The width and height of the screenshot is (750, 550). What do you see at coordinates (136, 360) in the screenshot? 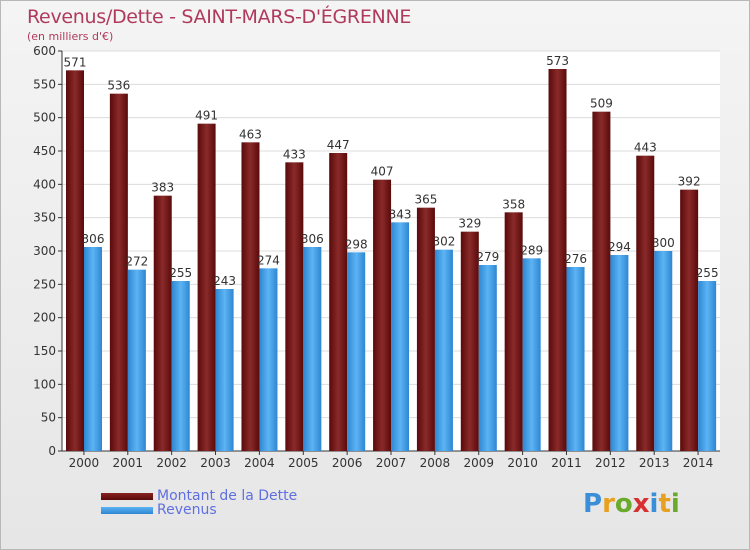
I see `bar-revenus-2001` at bounding box center [136, 360].